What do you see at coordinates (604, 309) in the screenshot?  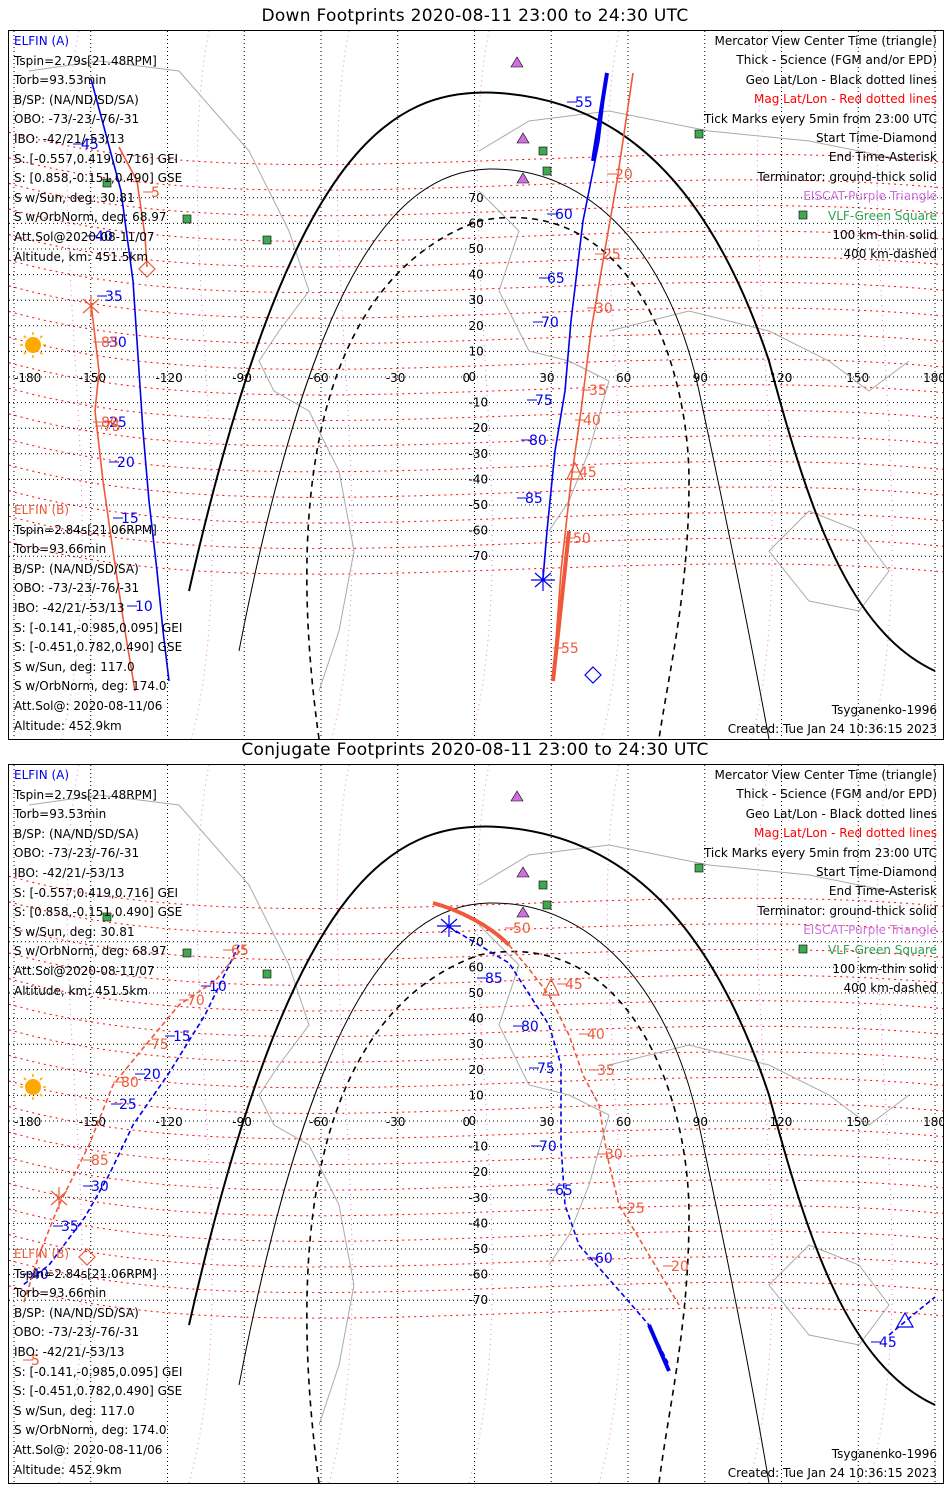 I see `elfin-b-time-label: 30` at bounding box center [604, 309].